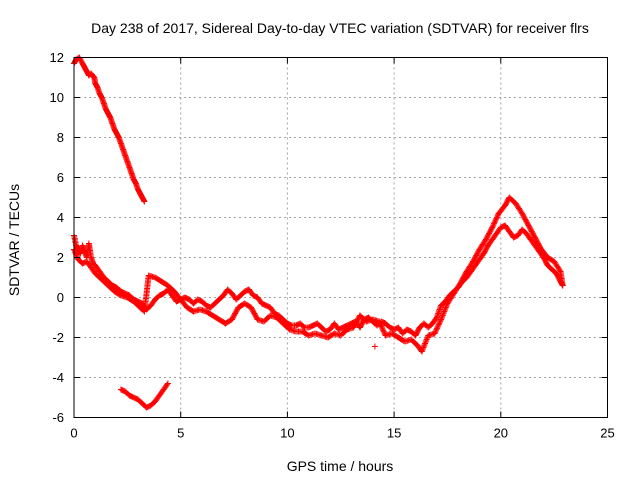 Image resolution: width=640 pixels, height=480 pixels. I want to click on x-tick-label: 25, so click(607, 433).